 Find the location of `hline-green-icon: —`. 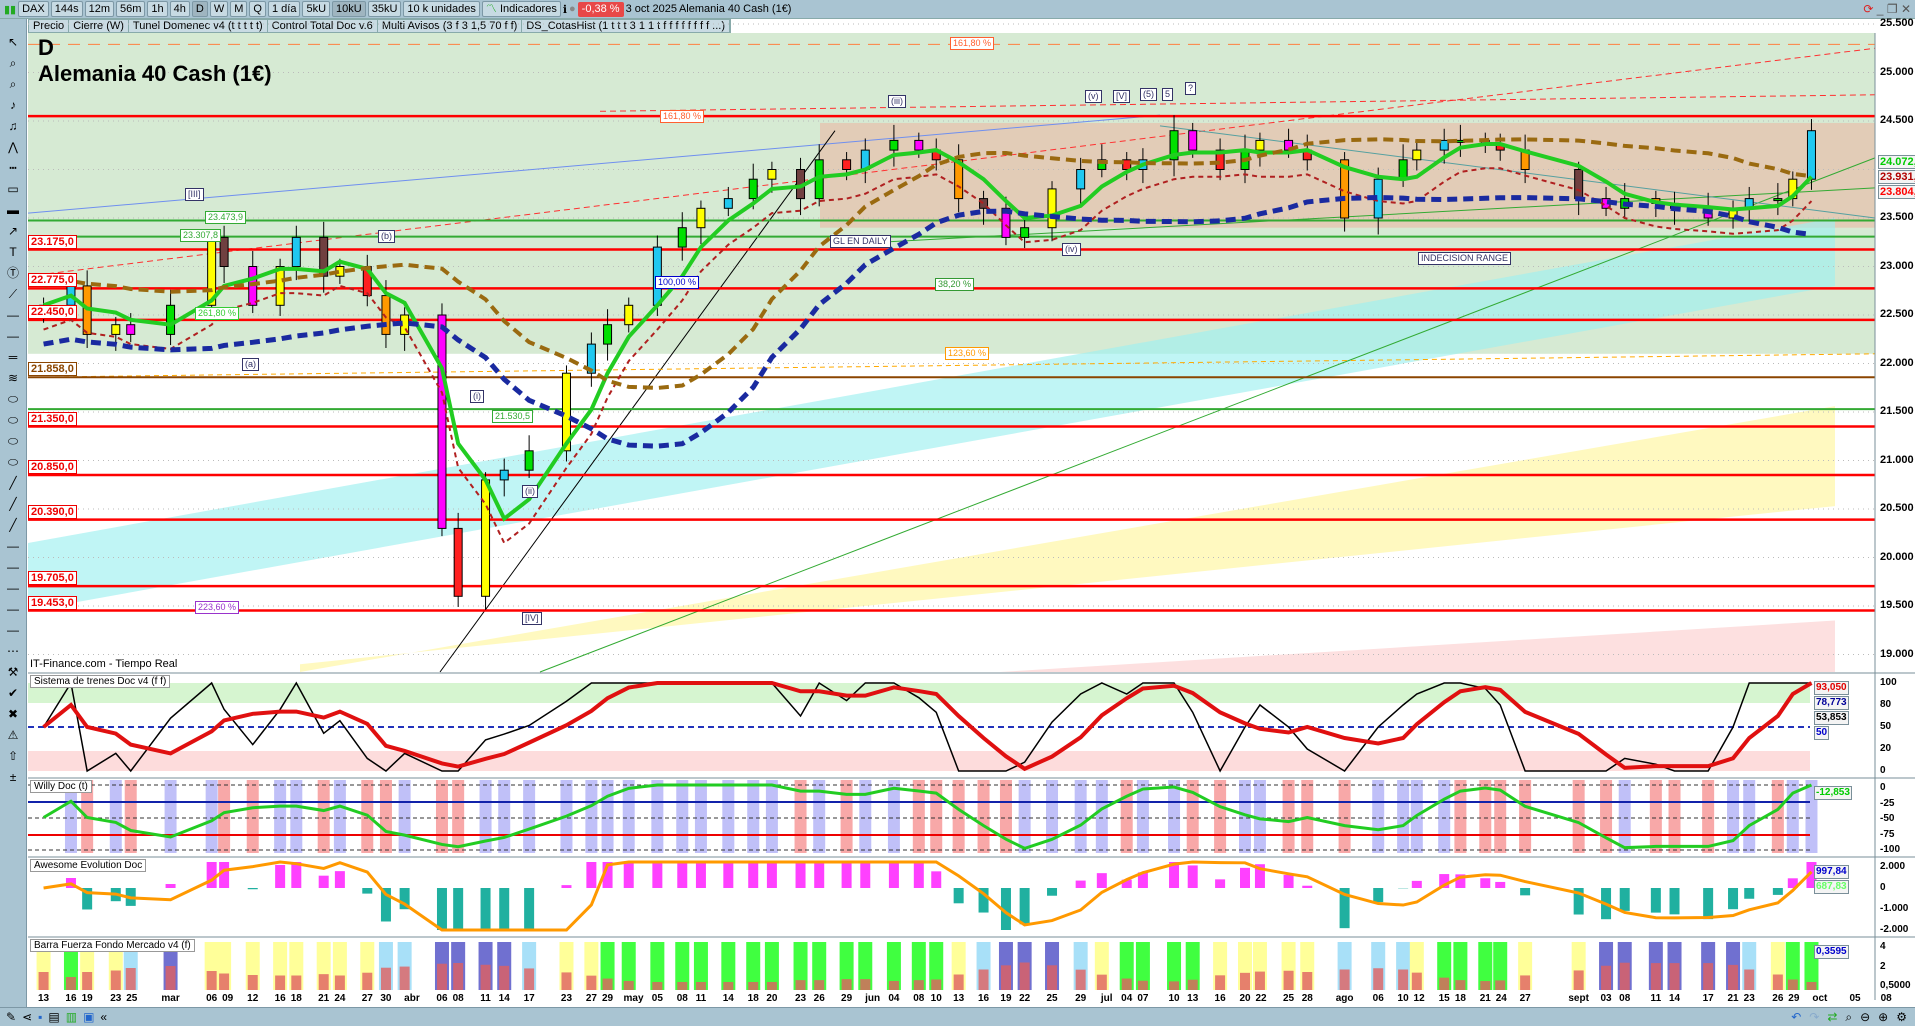

hline-green-icon: — is located at coordinates (13, 315).